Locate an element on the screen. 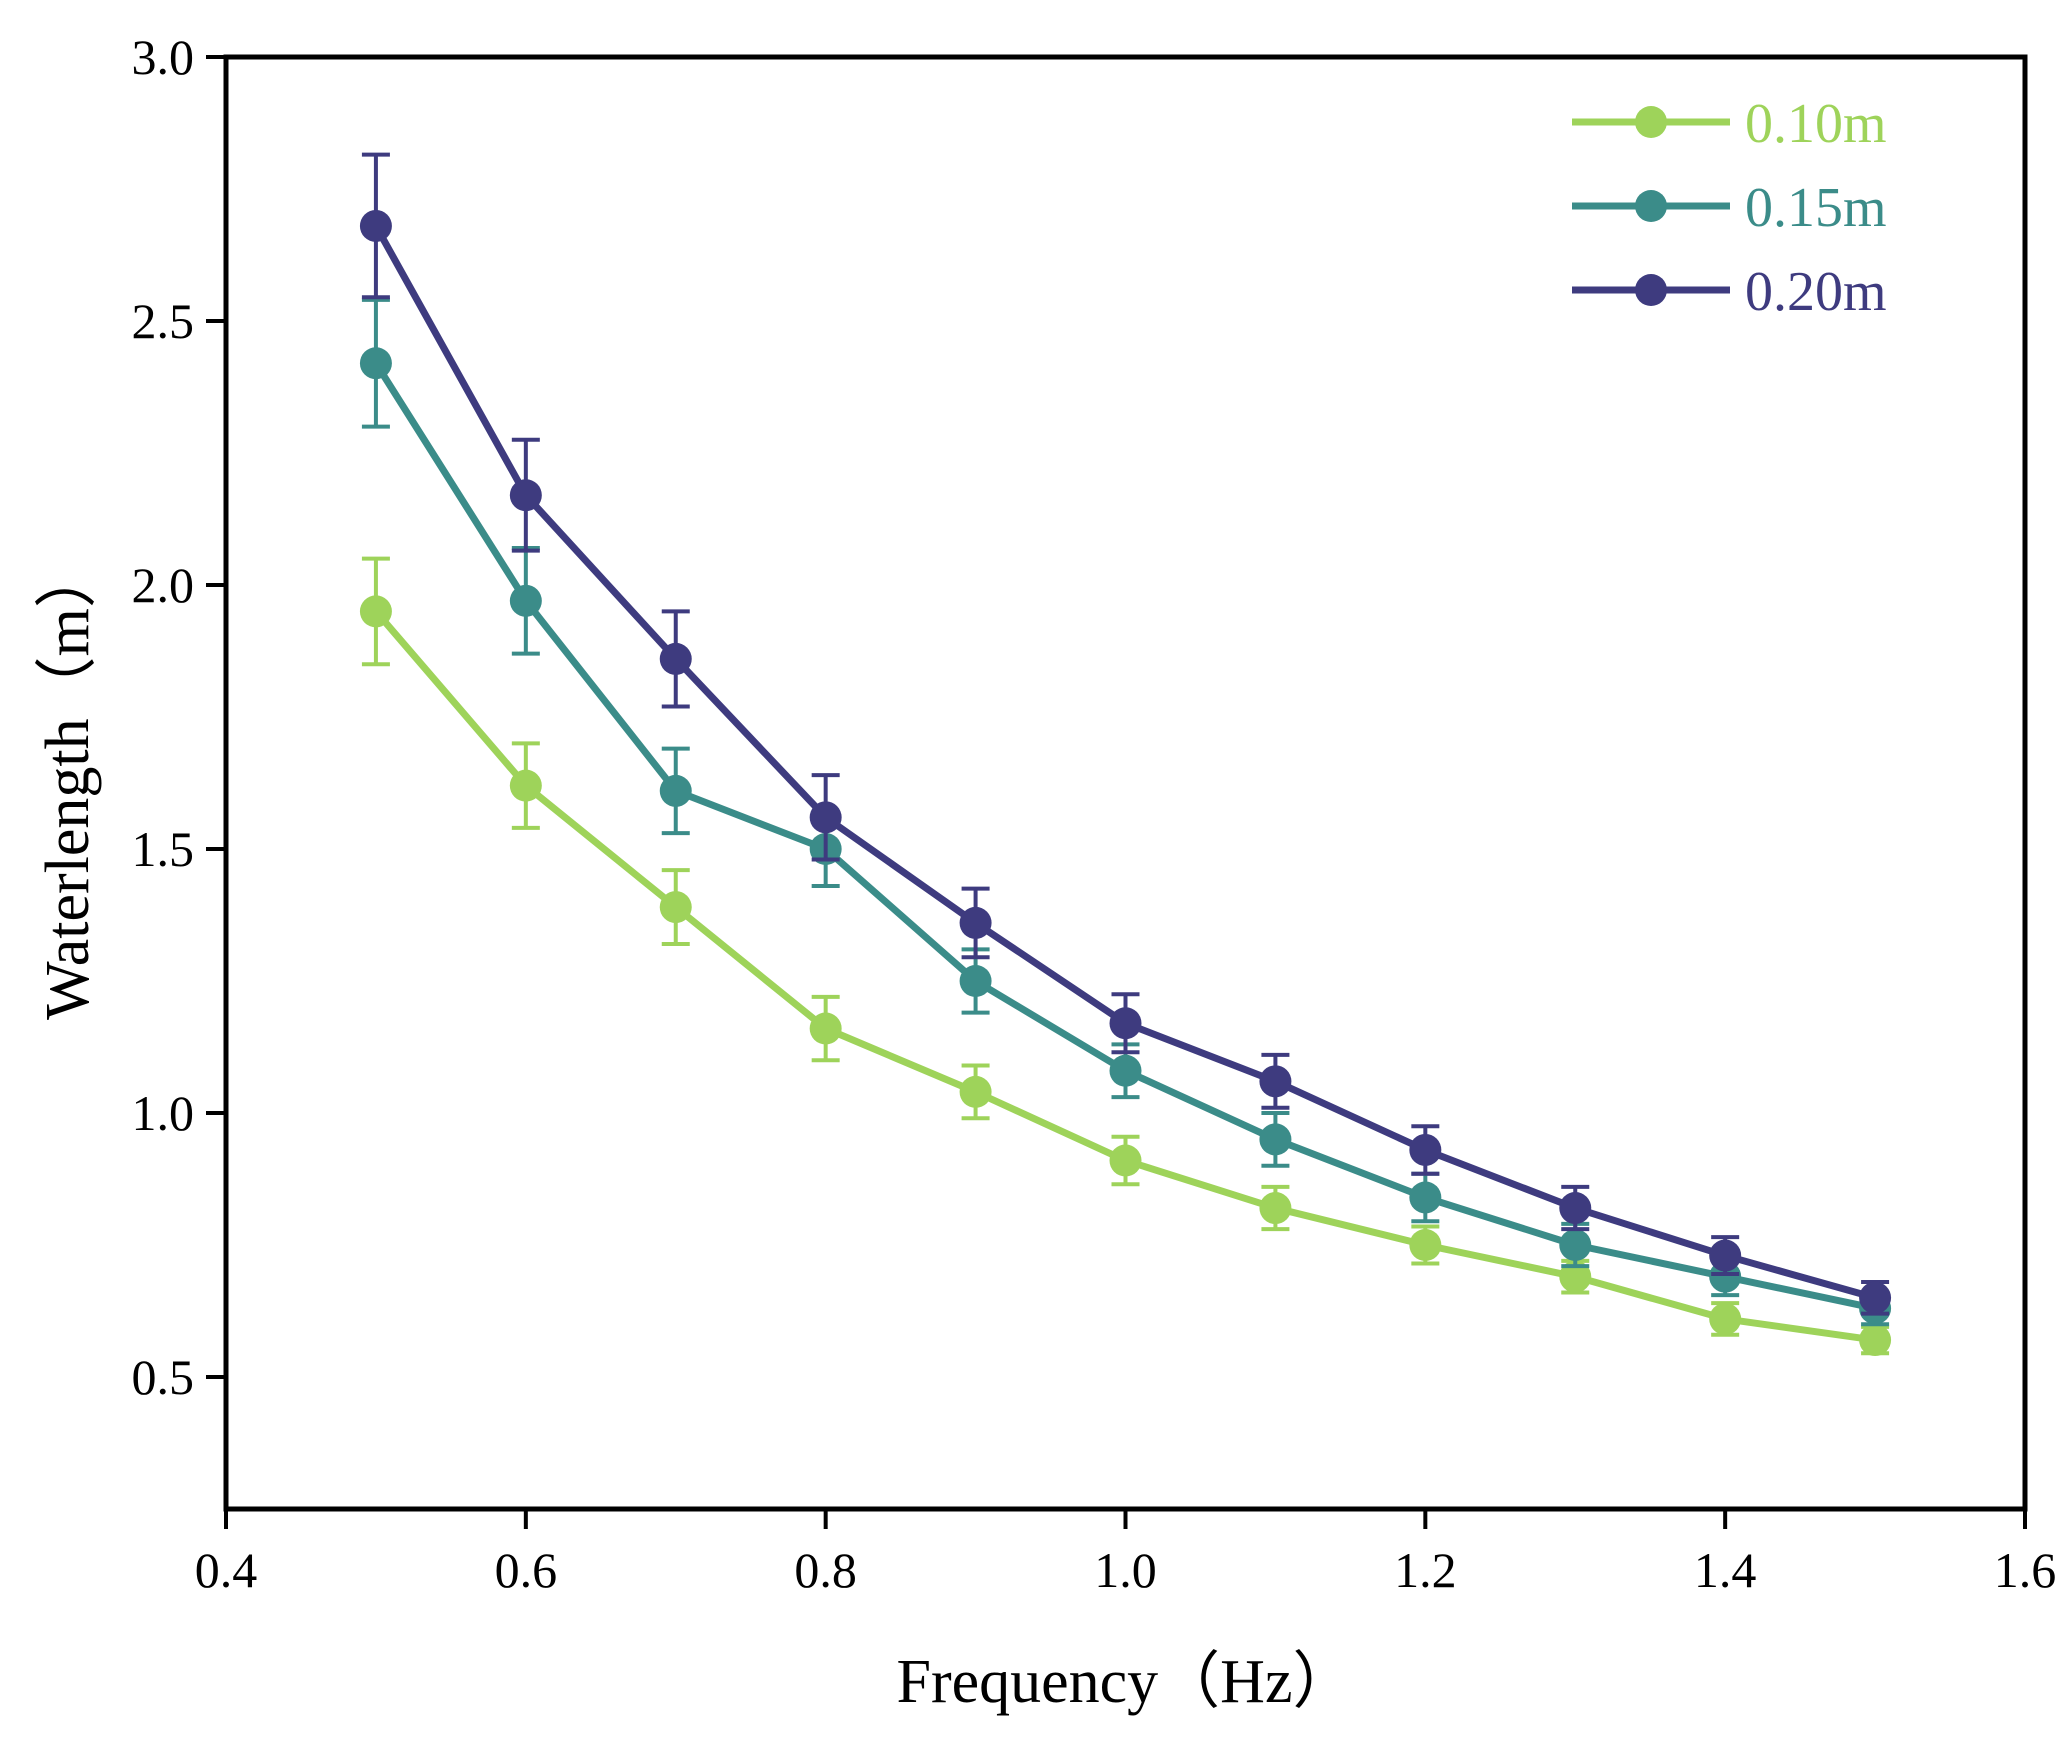 The height and width of the screenshot is (1744, 2072). x-tick-label: 1.2 is located at coordinates (1425, 1570).